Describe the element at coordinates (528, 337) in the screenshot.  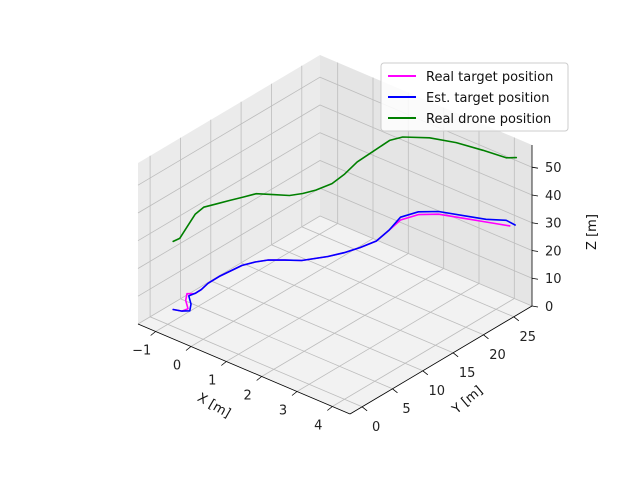
I see `y-tick-label: 25` at that location.